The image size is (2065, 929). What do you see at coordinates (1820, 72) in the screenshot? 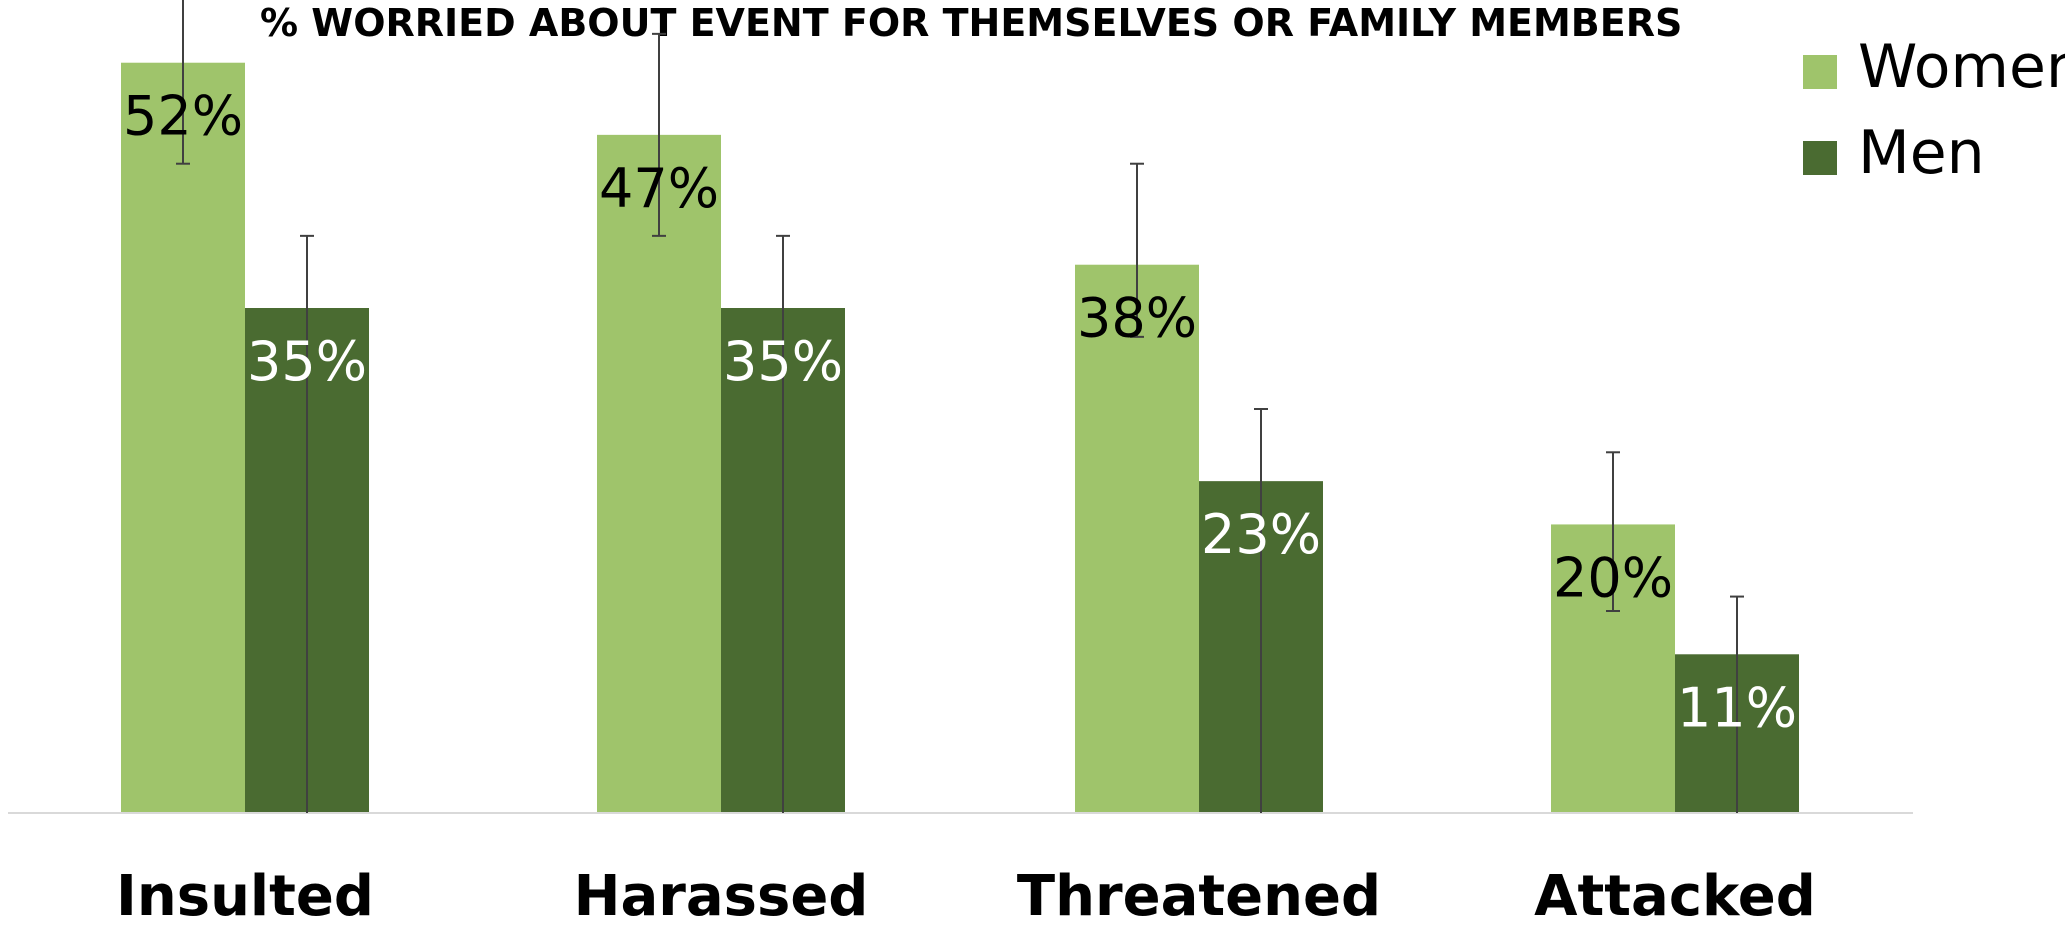
I see `legend-swatch-women` at bounding box center [1820, 72].